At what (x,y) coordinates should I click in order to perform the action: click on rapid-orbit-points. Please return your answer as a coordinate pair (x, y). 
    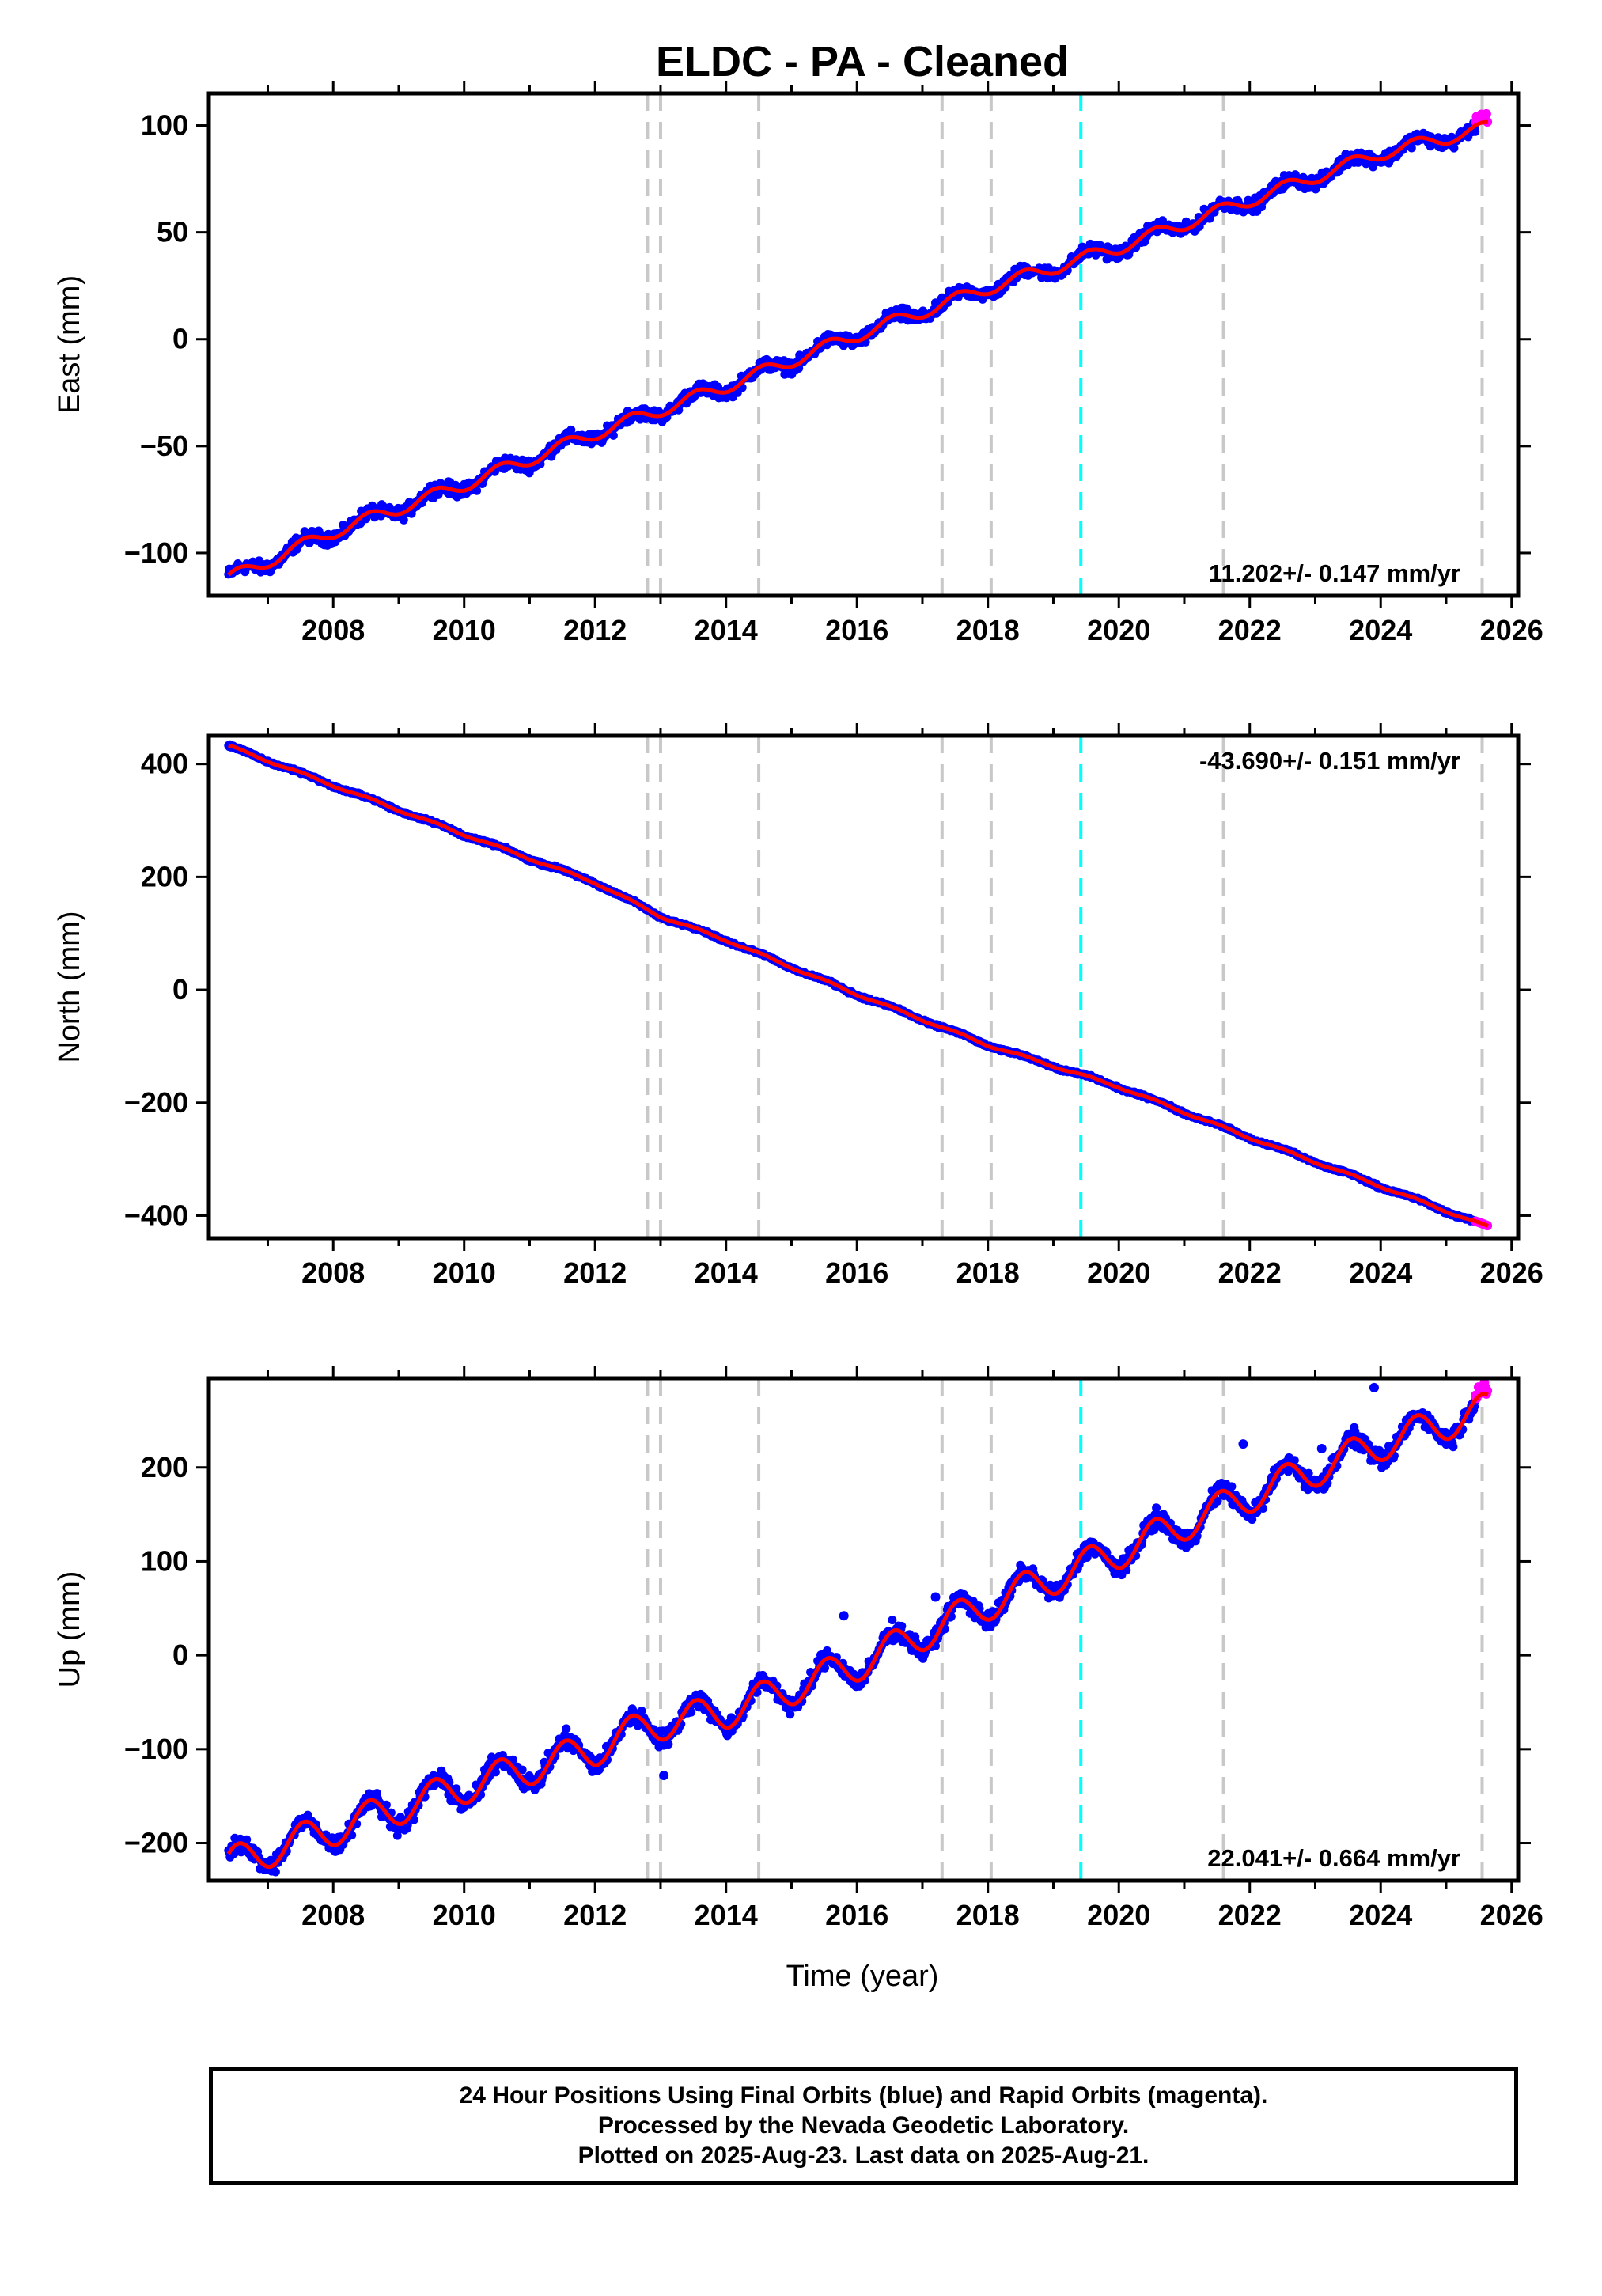
    Looking at the image, I should click on (1482, 117).